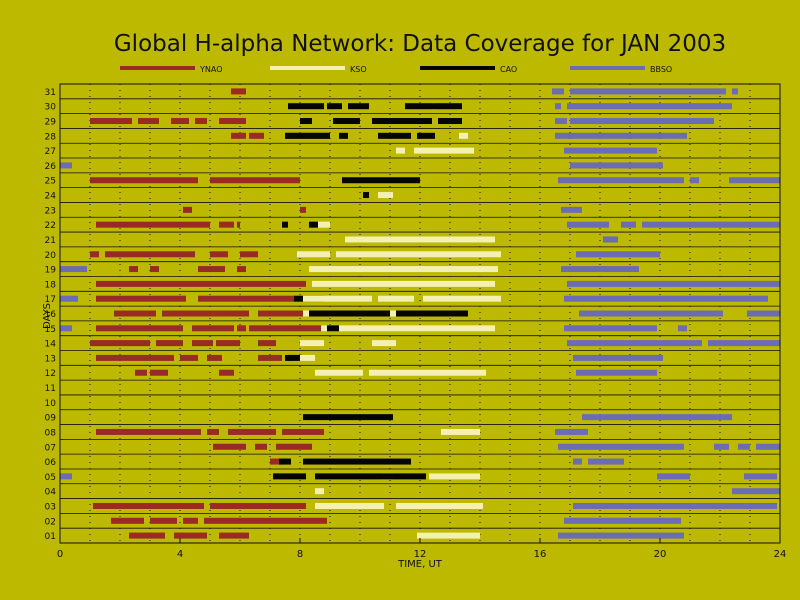 The width and height of the screenshot is (800, 600). Describe the element at coordinates (396, 69) in the screenshot. I see `legend: YNAO KSO CAO BBSO` at that location.